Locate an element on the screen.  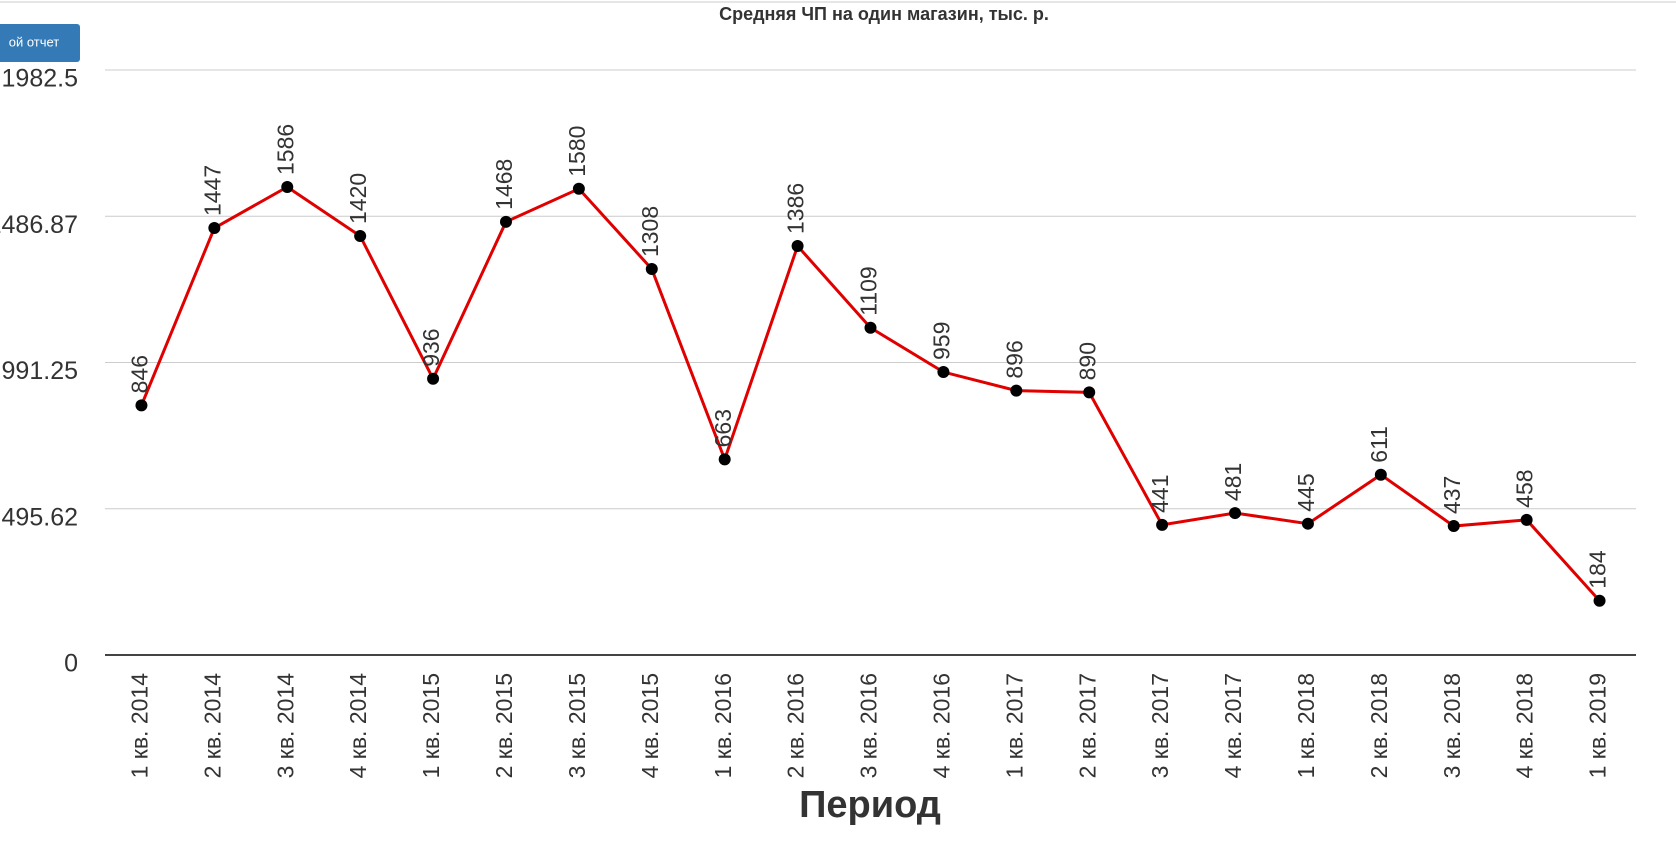
report-button is located at coordinates (40, 43).